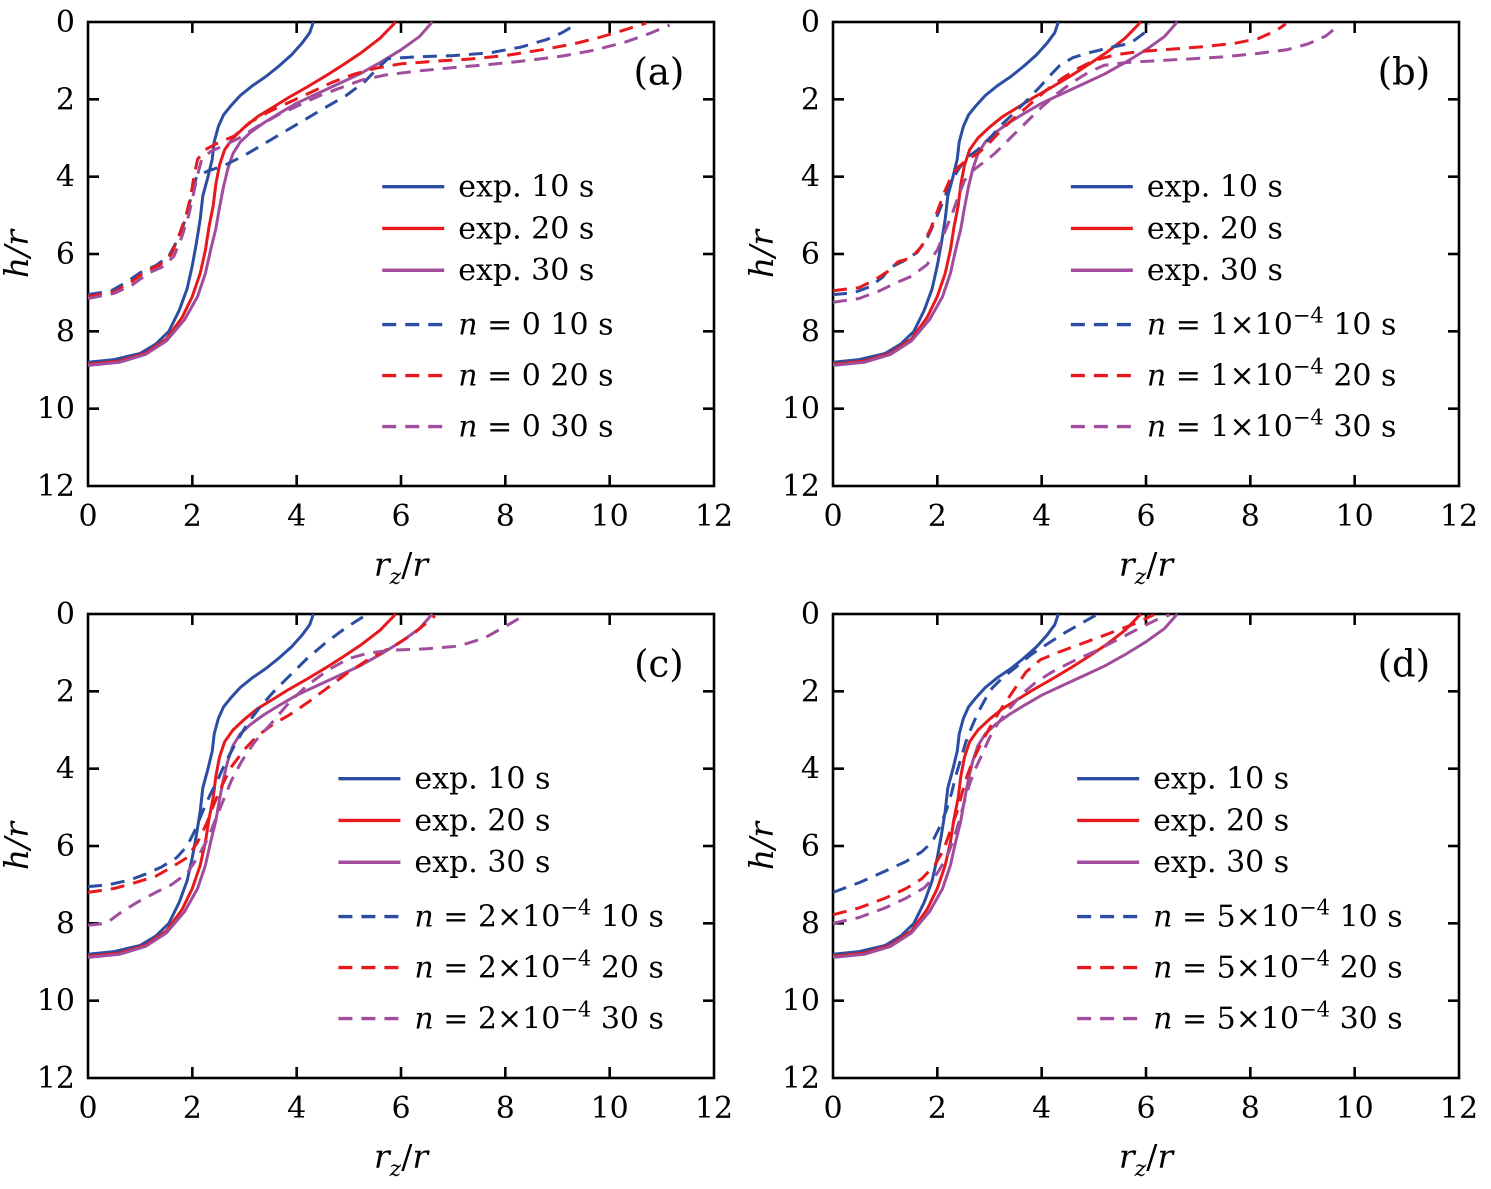  What do you see at coordinates (1041, 1108) in the screenshot?
I see `x-tick-label: 4` at bounding box center [1041, 1108].